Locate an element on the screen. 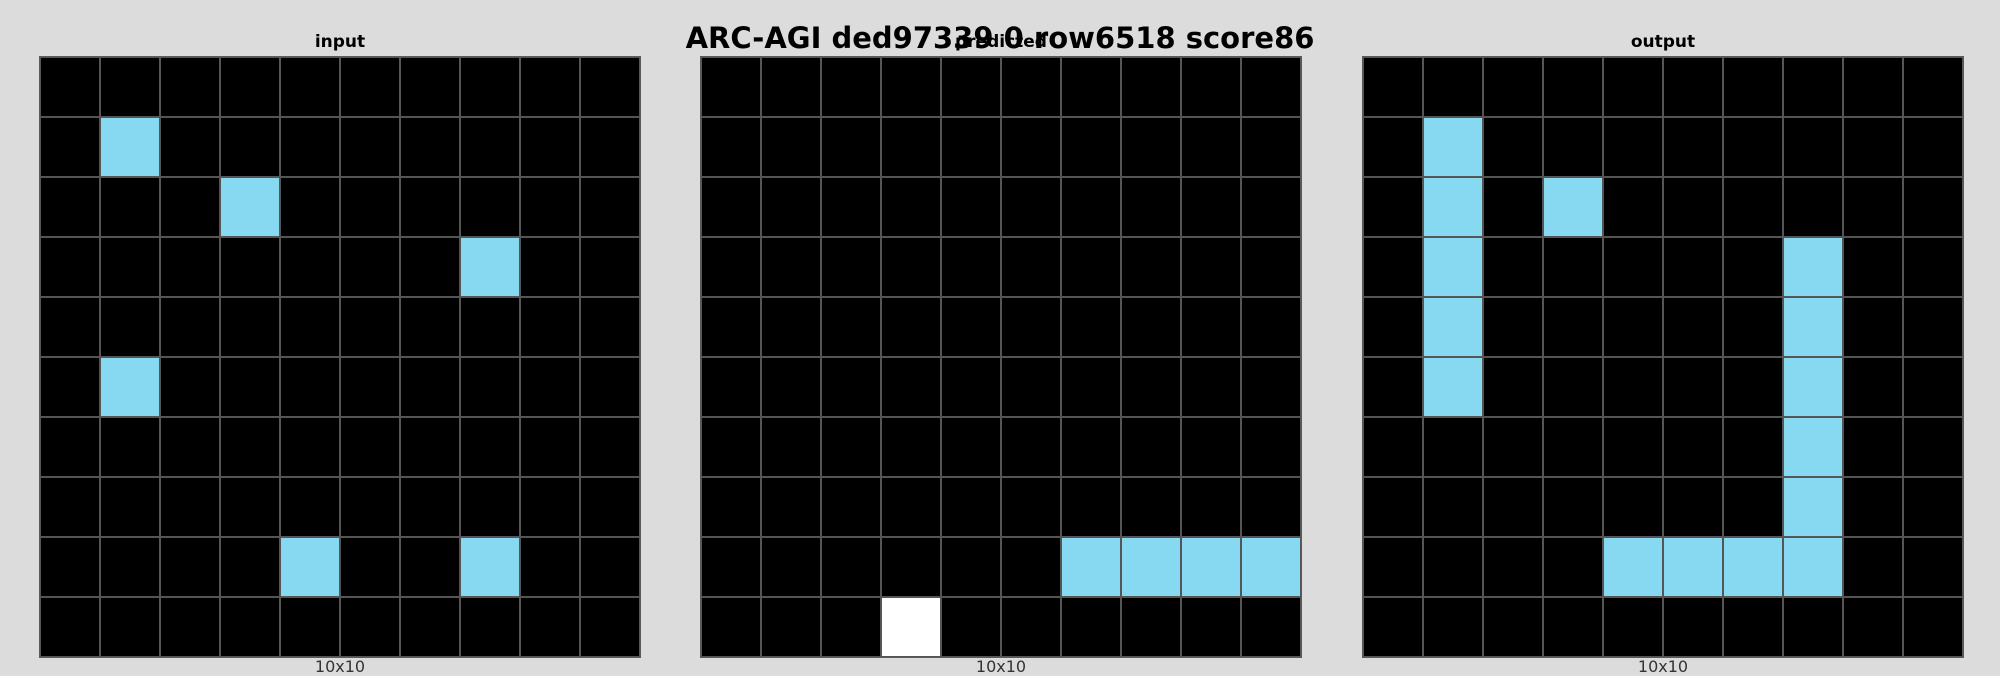  predicted-grid-size-label: 10x10 is located at coordinates (1001, 666).